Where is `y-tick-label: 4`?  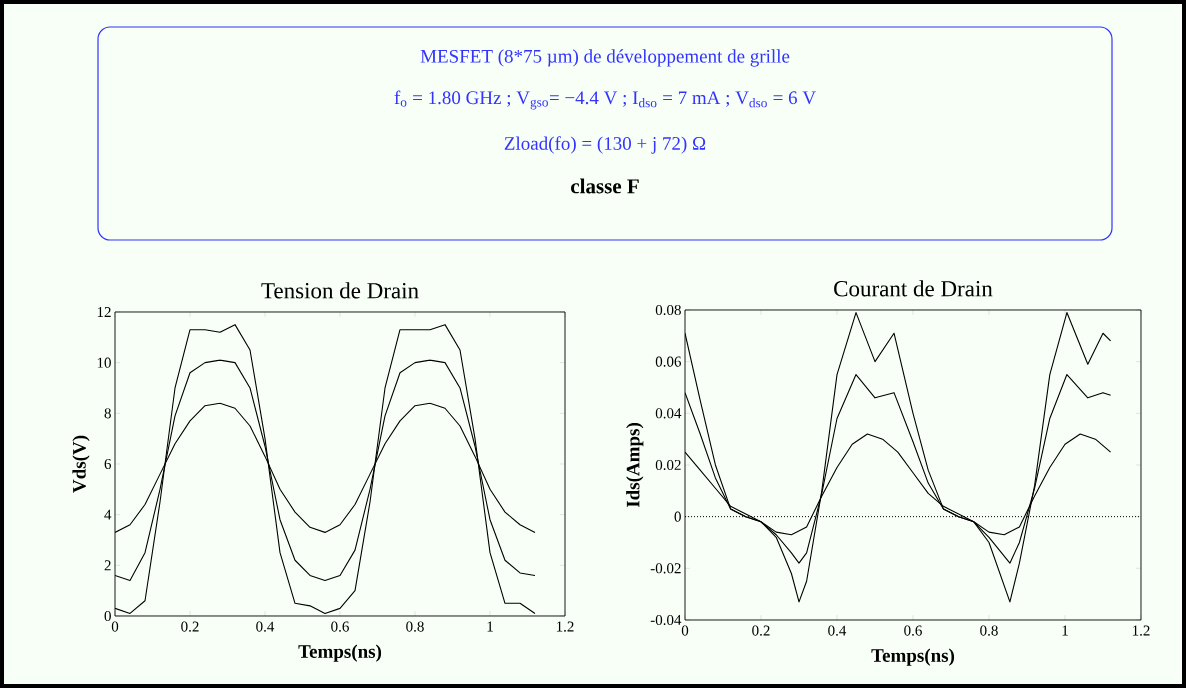
y-tick-label: 4 is located at coordinates (108, 514).